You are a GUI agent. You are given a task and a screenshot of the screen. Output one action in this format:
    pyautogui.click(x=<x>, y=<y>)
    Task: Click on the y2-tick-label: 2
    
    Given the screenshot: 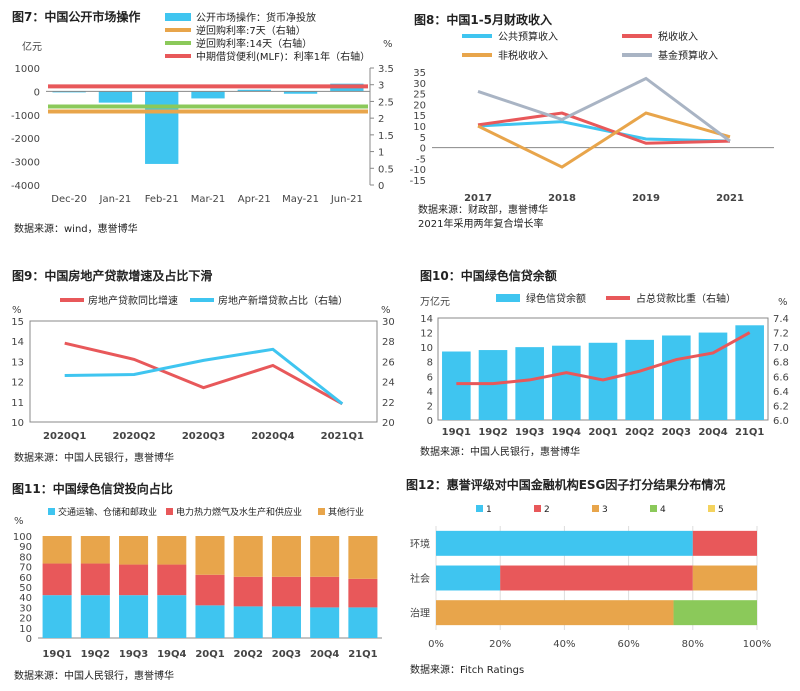 What is the action you would take?
    pyautogui.click(x=381, y=119)
    